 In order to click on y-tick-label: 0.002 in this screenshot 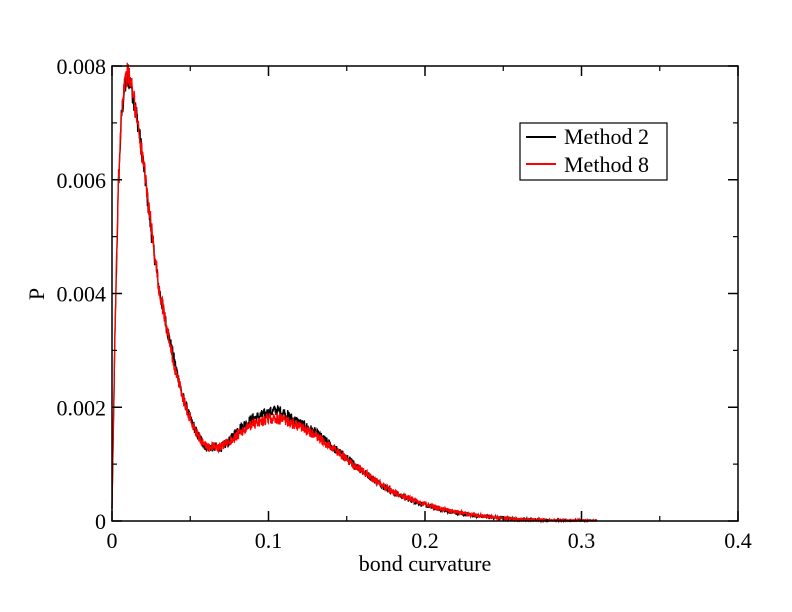, I will do `click(82, 407)`.